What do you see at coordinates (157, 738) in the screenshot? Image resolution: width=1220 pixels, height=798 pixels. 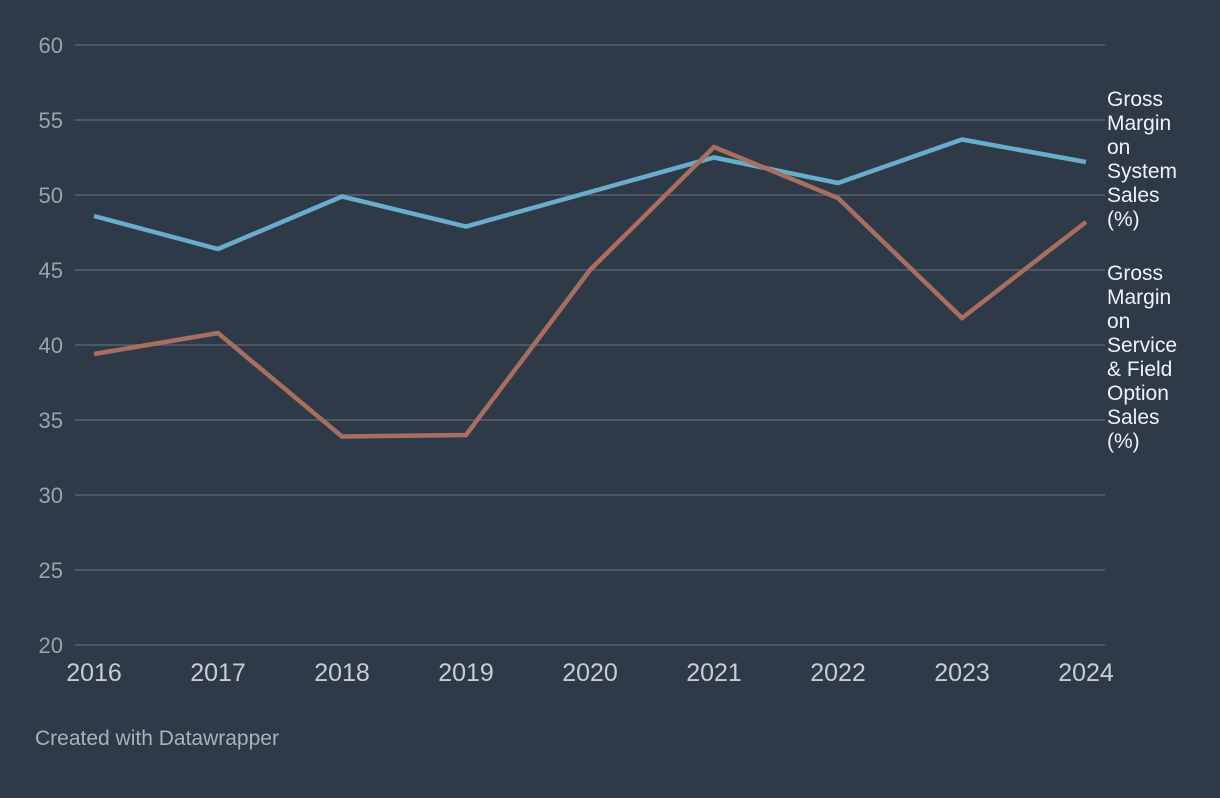 I see `datawrapper-credit-link: Created with Datawrapper` at bounding box center [157, 738].